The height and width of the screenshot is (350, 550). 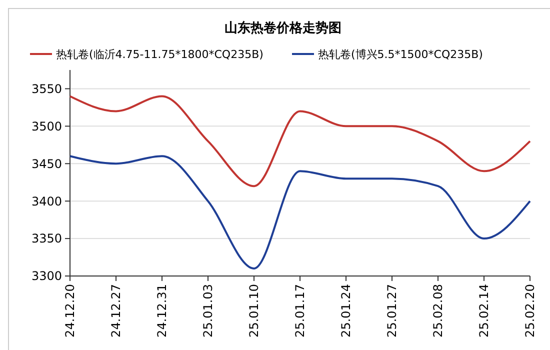 I want to click on y-tick-label: 3400, so click(x=46, y=201).